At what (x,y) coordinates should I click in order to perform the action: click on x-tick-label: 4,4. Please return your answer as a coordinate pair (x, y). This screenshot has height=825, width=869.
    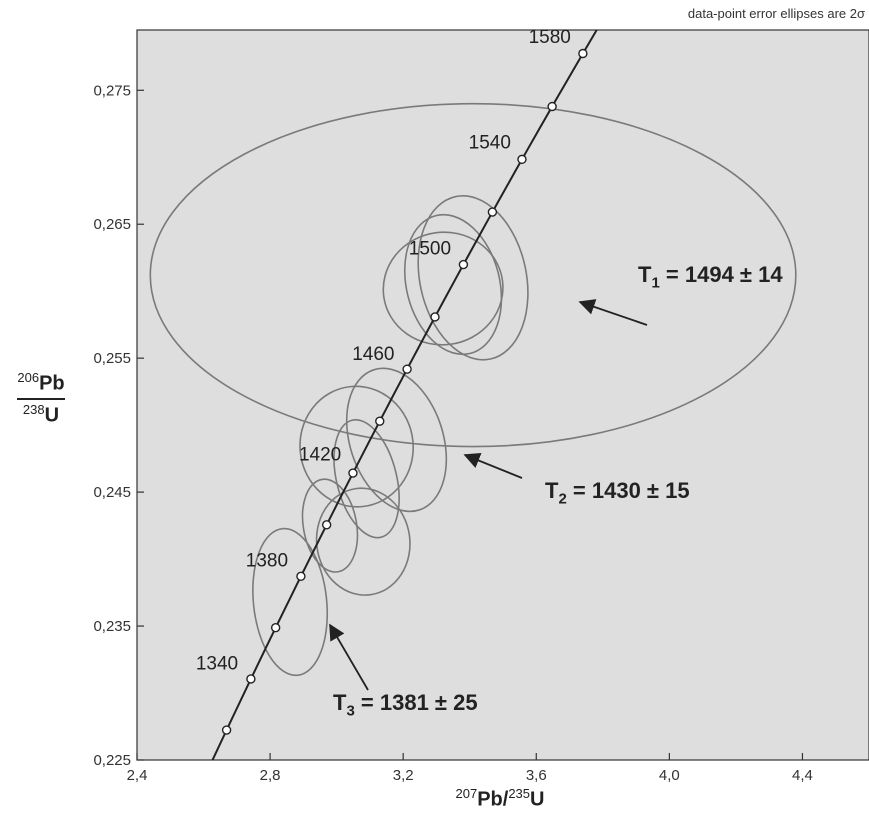
    Looking at the image, I should click on (802, 775).